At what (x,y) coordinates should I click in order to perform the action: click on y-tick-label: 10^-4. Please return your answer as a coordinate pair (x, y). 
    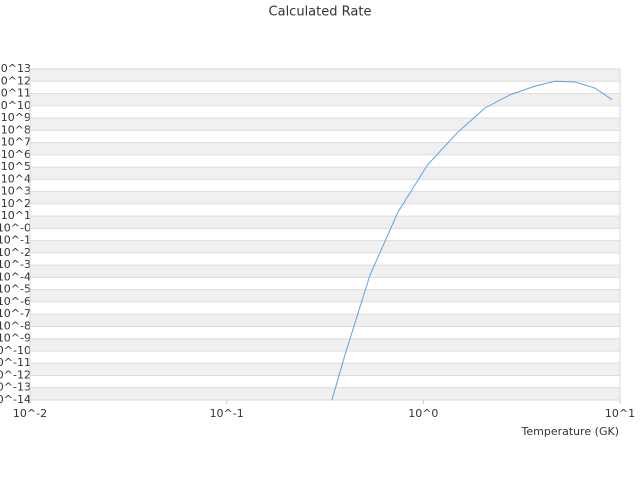
    Looking at the image, I should click on (15, 276).